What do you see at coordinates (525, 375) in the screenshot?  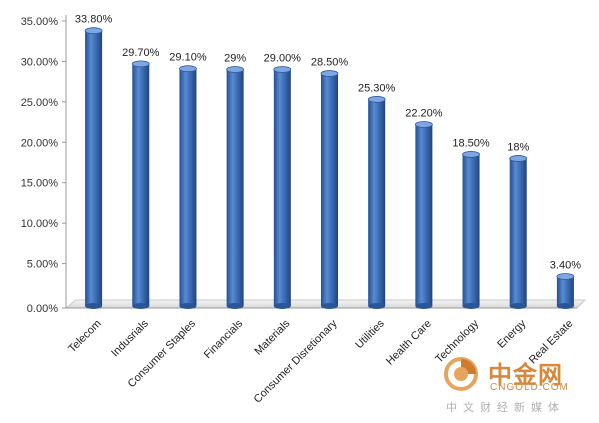 I see `watermark-title: 中金网` at bounding box center [525, 375].